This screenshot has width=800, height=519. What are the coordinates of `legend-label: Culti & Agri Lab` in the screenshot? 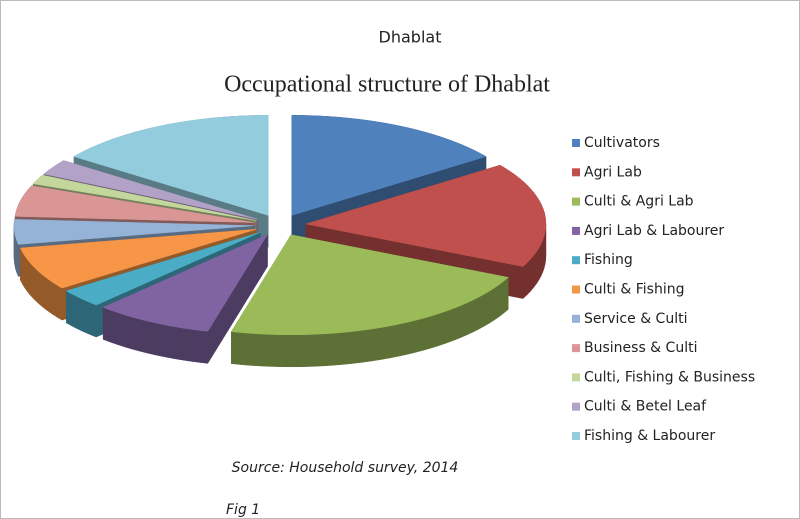 It's located at (639, 202).